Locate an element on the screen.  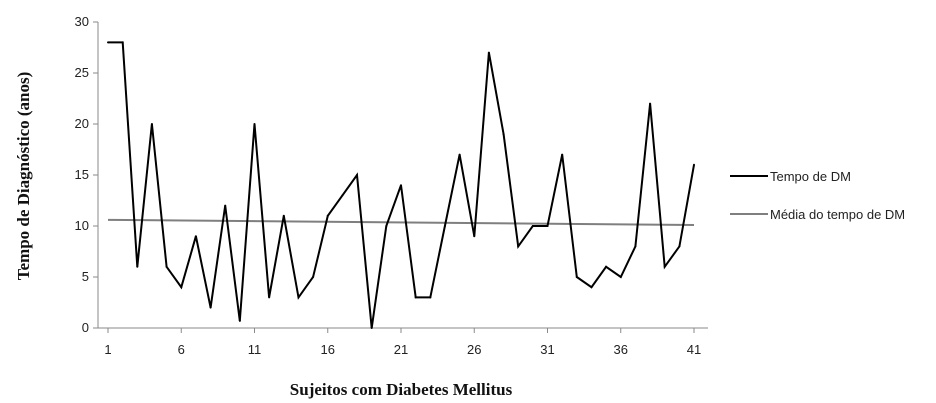
y-ticks: 0 5 10 15 20 25 30 is located at coordinates (86, 174).